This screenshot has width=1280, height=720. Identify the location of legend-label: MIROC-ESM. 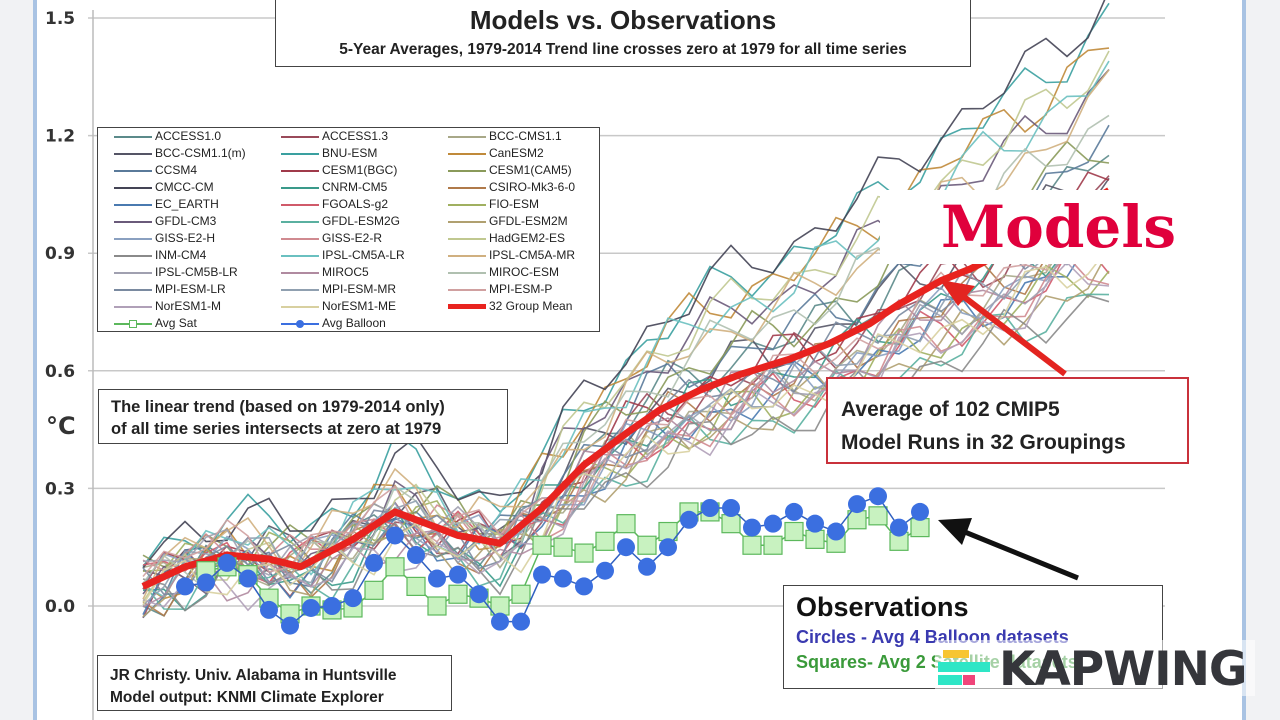
(524, 272).